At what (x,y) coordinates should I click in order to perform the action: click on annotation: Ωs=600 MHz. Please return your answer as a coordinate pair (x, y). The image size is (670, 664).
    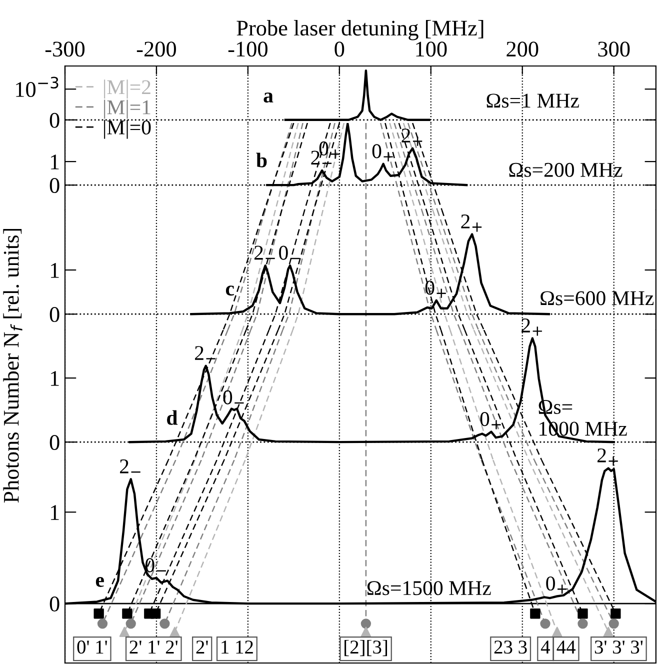
    Looking at the image, I should click on (597, 298).